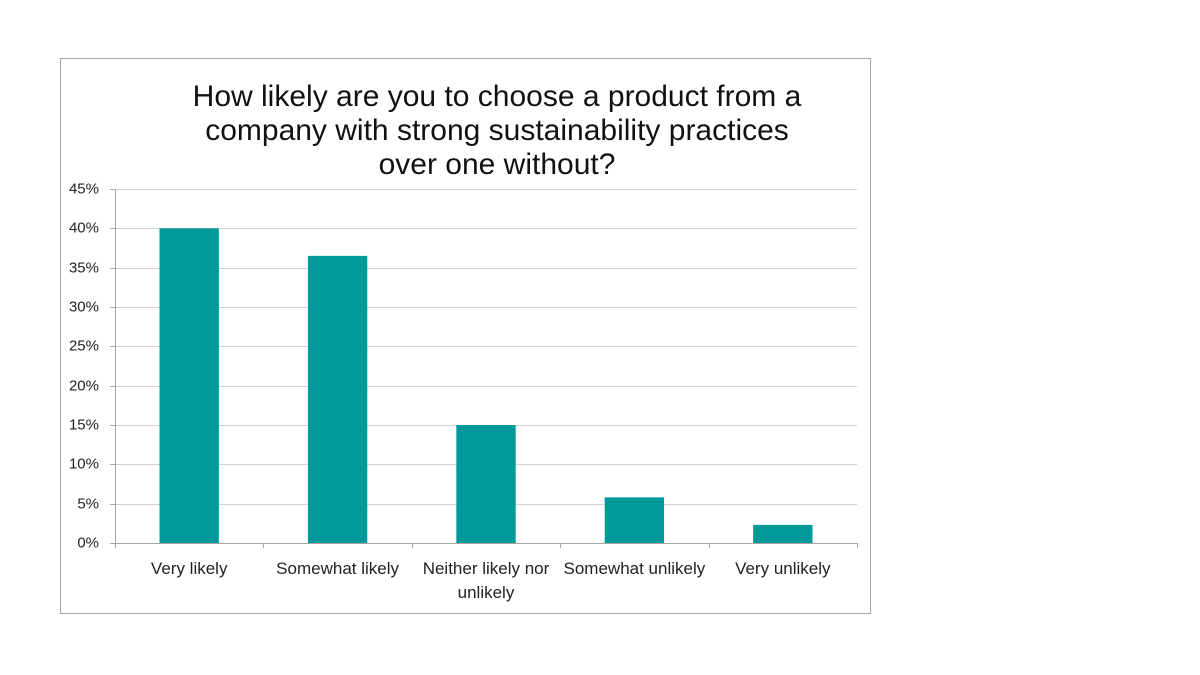  Describe the element at coordinates (84, 188) in the screenshot. I see `y-tick-label: 45%` at that location.